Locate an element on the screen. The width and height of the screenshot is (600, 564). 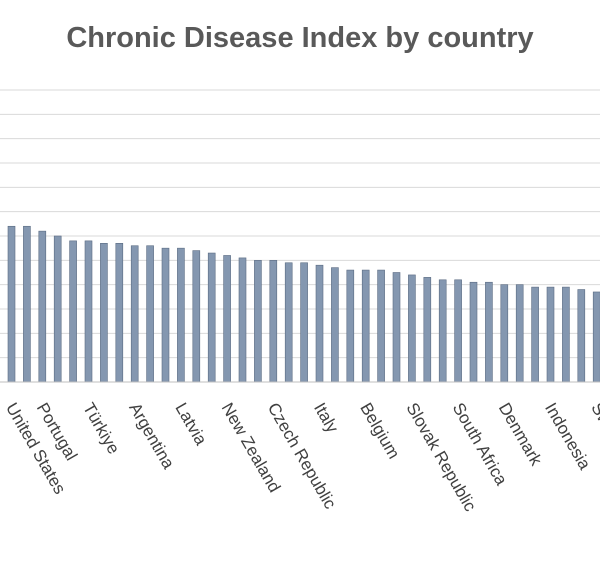
x-tick-label: Italy is located at coordinates (326, 418).